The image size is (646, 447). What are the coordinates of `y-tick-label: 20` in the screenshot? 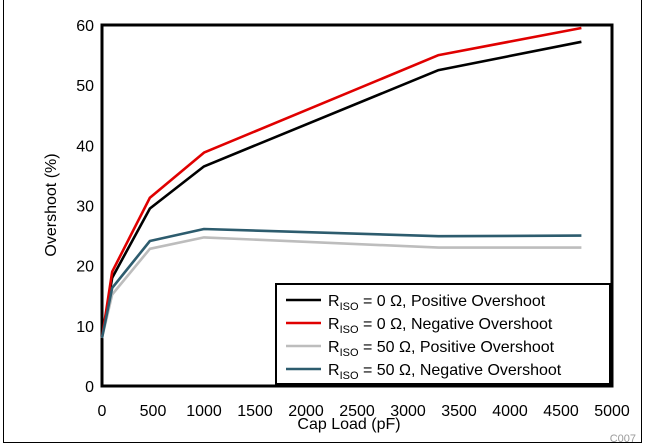 It's located at (85, 267).